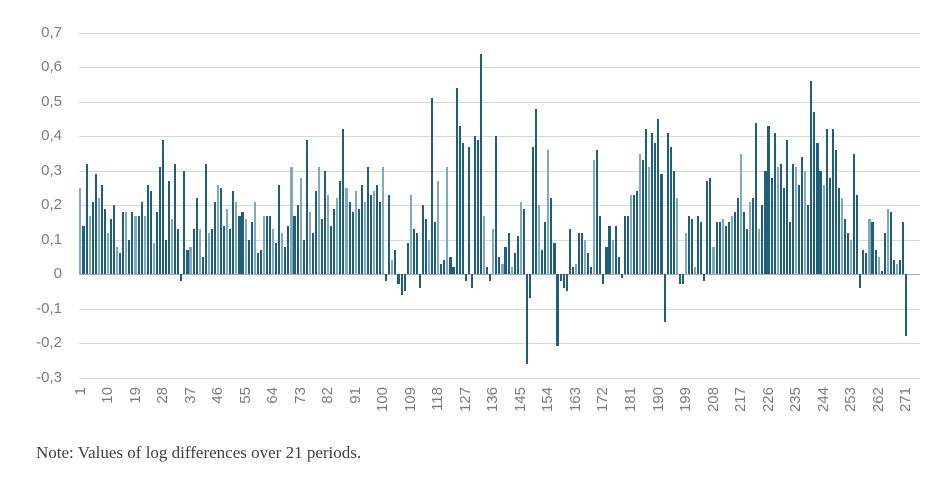 This screenshot has width=936, height=483. What do you see at coordinates (51, 205) in the screenshot?
I see `y-axis-tick-label: 0,2` at bounding box center [51, 205].